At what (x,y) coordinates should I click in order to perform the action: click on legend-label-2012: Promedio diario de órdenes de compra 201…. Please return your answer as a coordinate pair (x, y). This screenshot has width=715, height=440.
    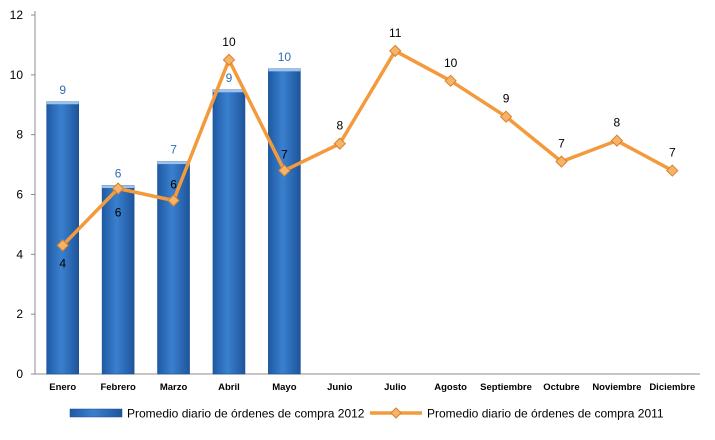
    Looking at the image, I should click on (246, 414).